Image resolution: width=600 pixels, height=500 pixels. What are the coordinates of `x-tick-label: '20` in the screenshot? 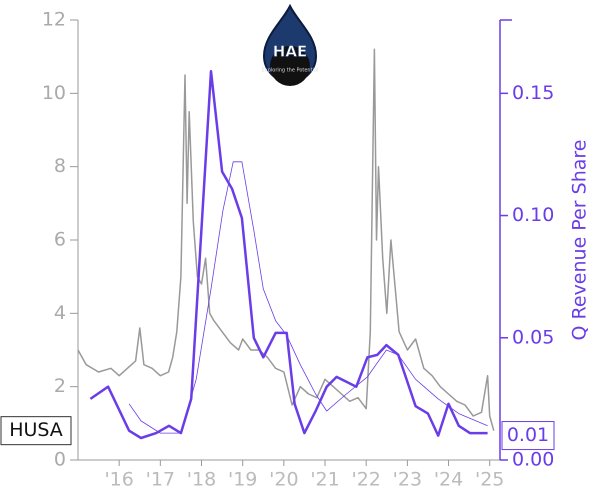 It's located at (283, 480).